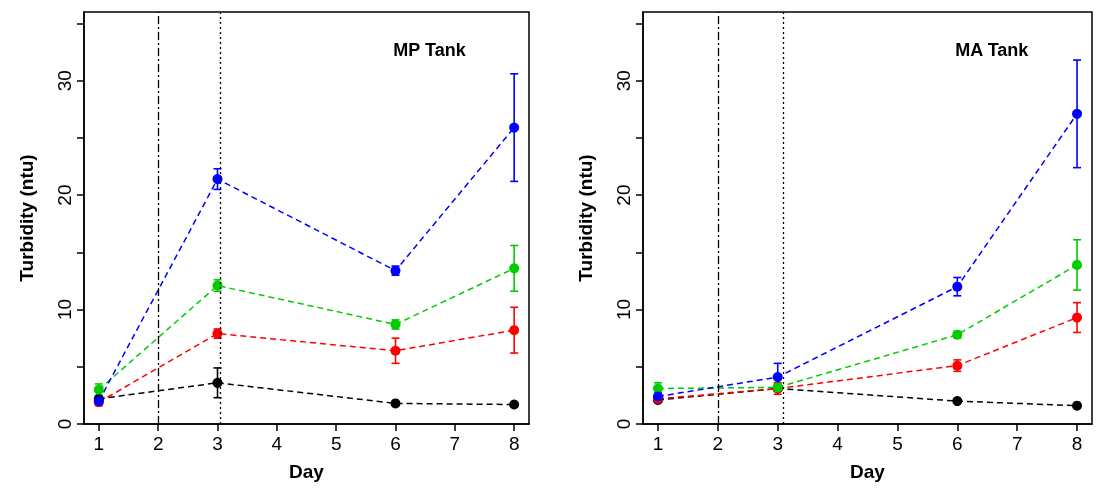 The image size is (1100, 502). What do you see at coordinates (992, 50) in the screenshot?
I see `text: MA Tank` at bounding box center [992, 50].